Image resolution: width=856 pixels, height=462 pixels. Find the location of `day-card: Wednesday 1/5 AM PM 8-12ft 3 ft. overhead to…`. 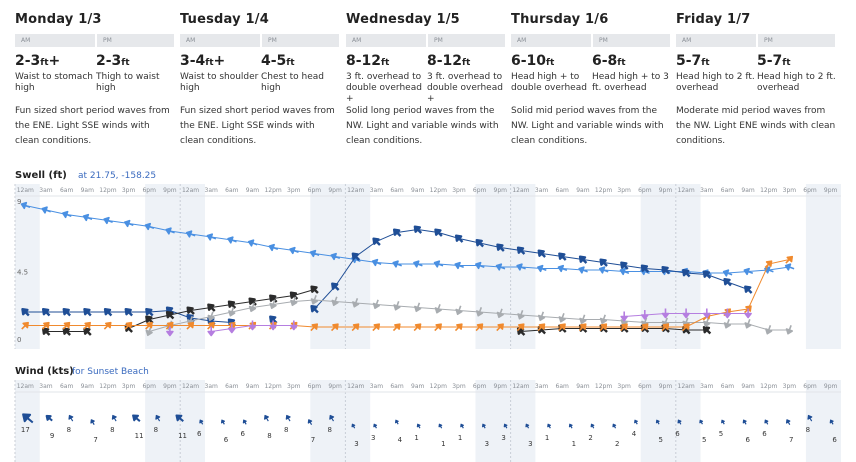

day-card: Wednesday 1/5 AM PM 8-12ft 3 ft. overhead to… is located at coordinates (424, 79).